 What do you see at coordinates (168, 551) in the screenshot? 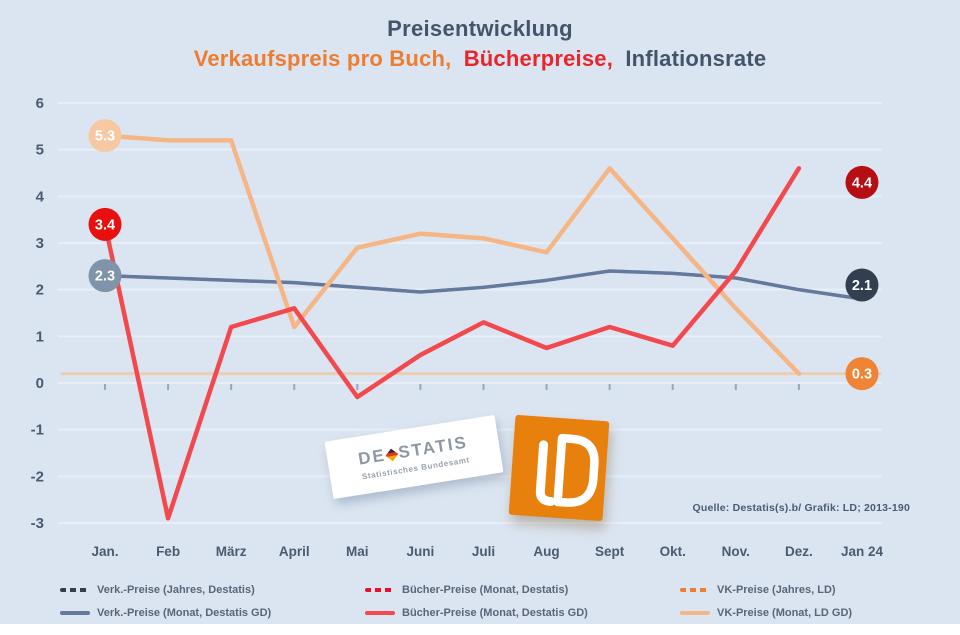
I see `x-axis-label: Feb` at bounding box center [168, 551].